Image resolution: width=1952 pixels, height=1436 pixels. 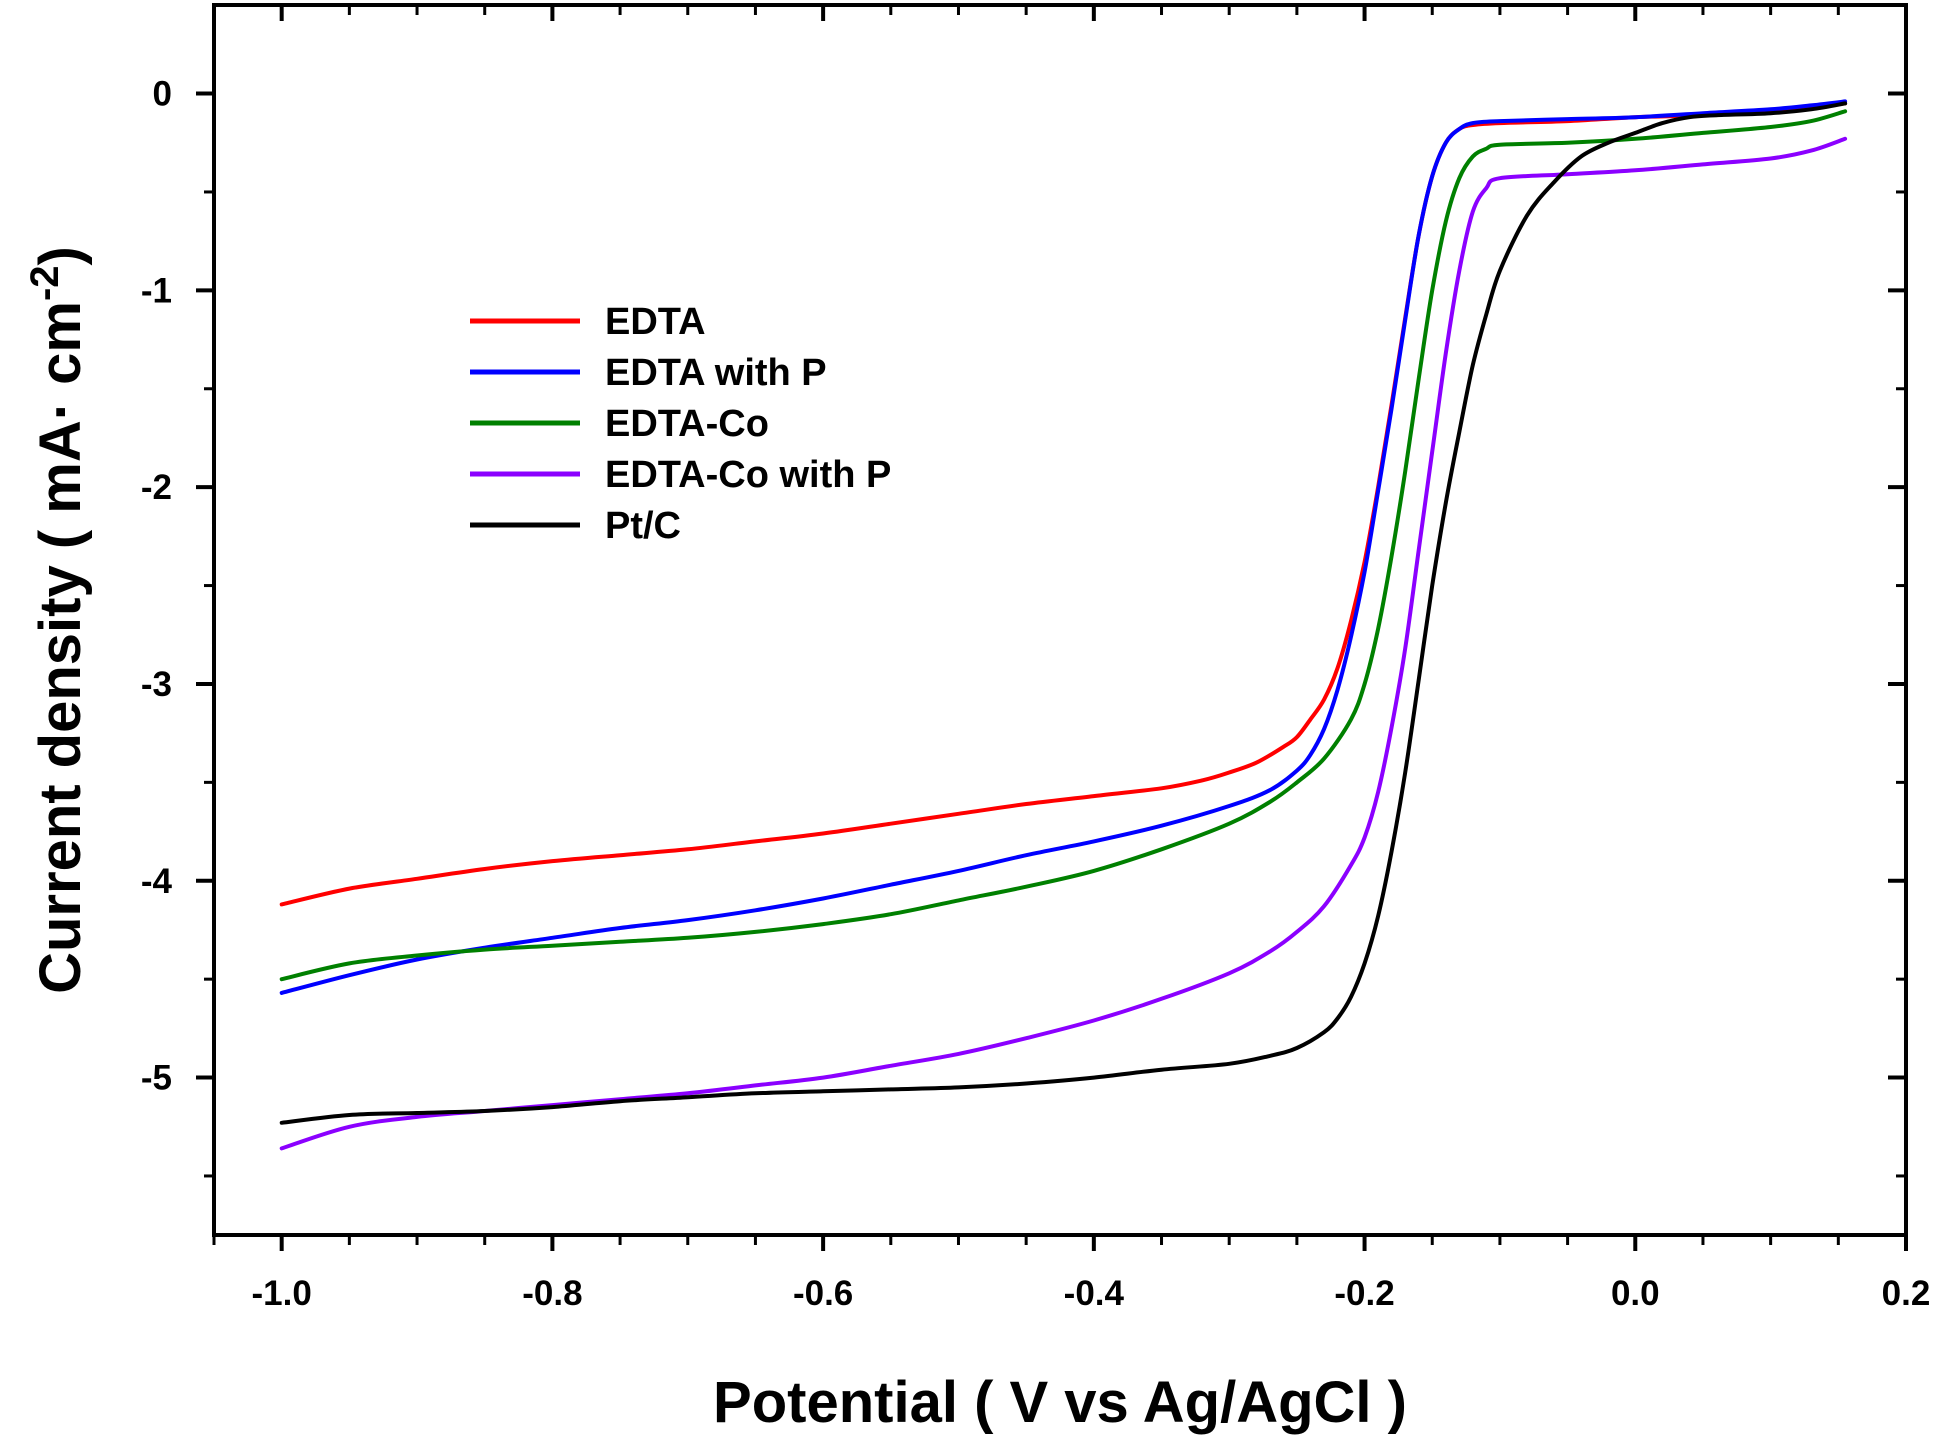 I want to click on y-tick-label: -3, so click(x=156, y=684).